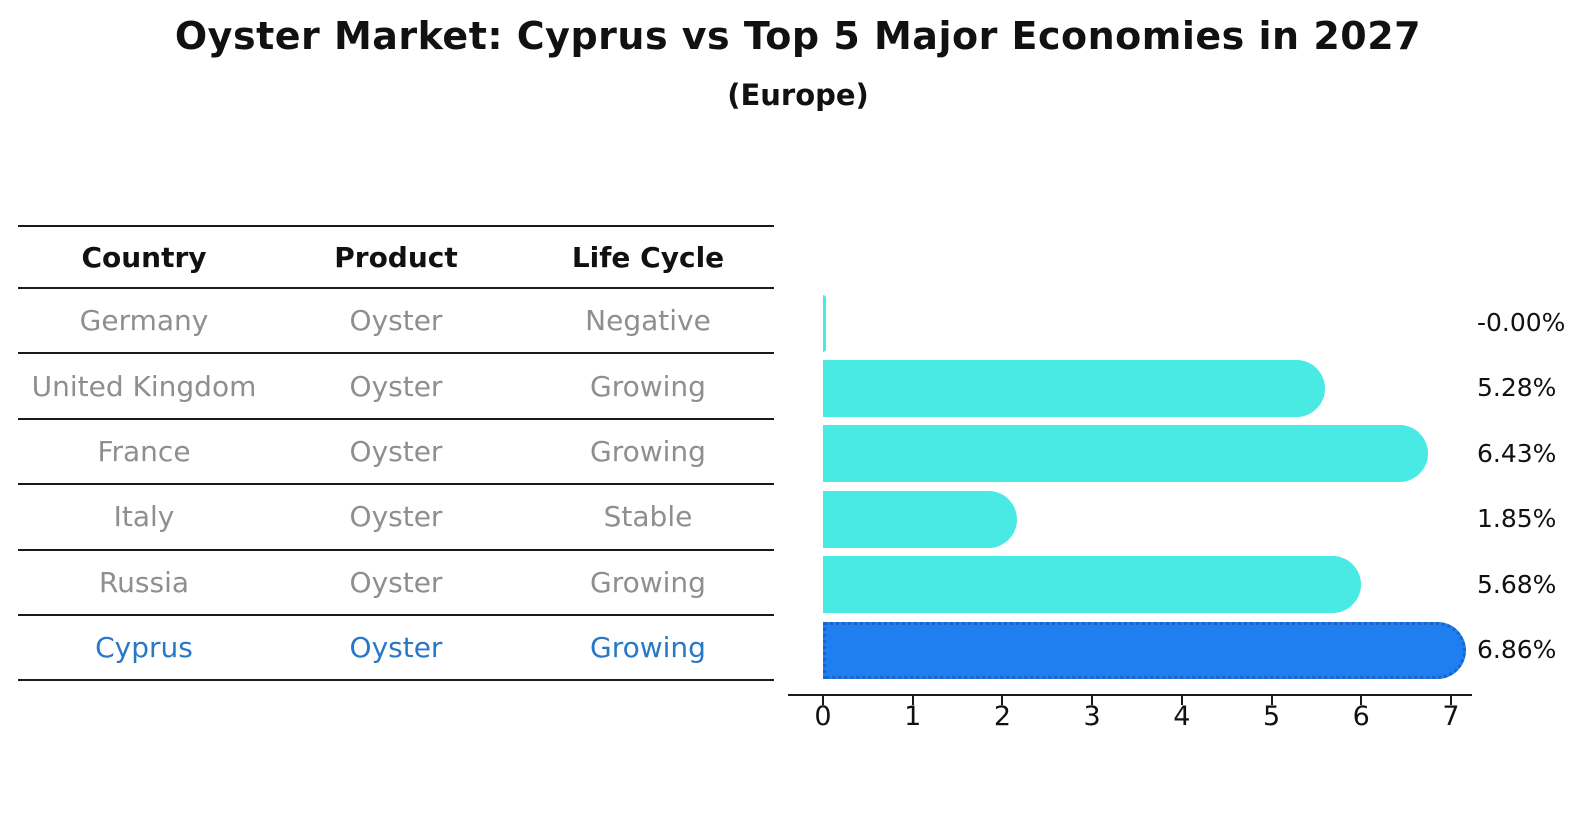 The width and height of the screenshot is (1596, 823). I want to click on table-cell-country: United Kingdom, so click(144, 386).